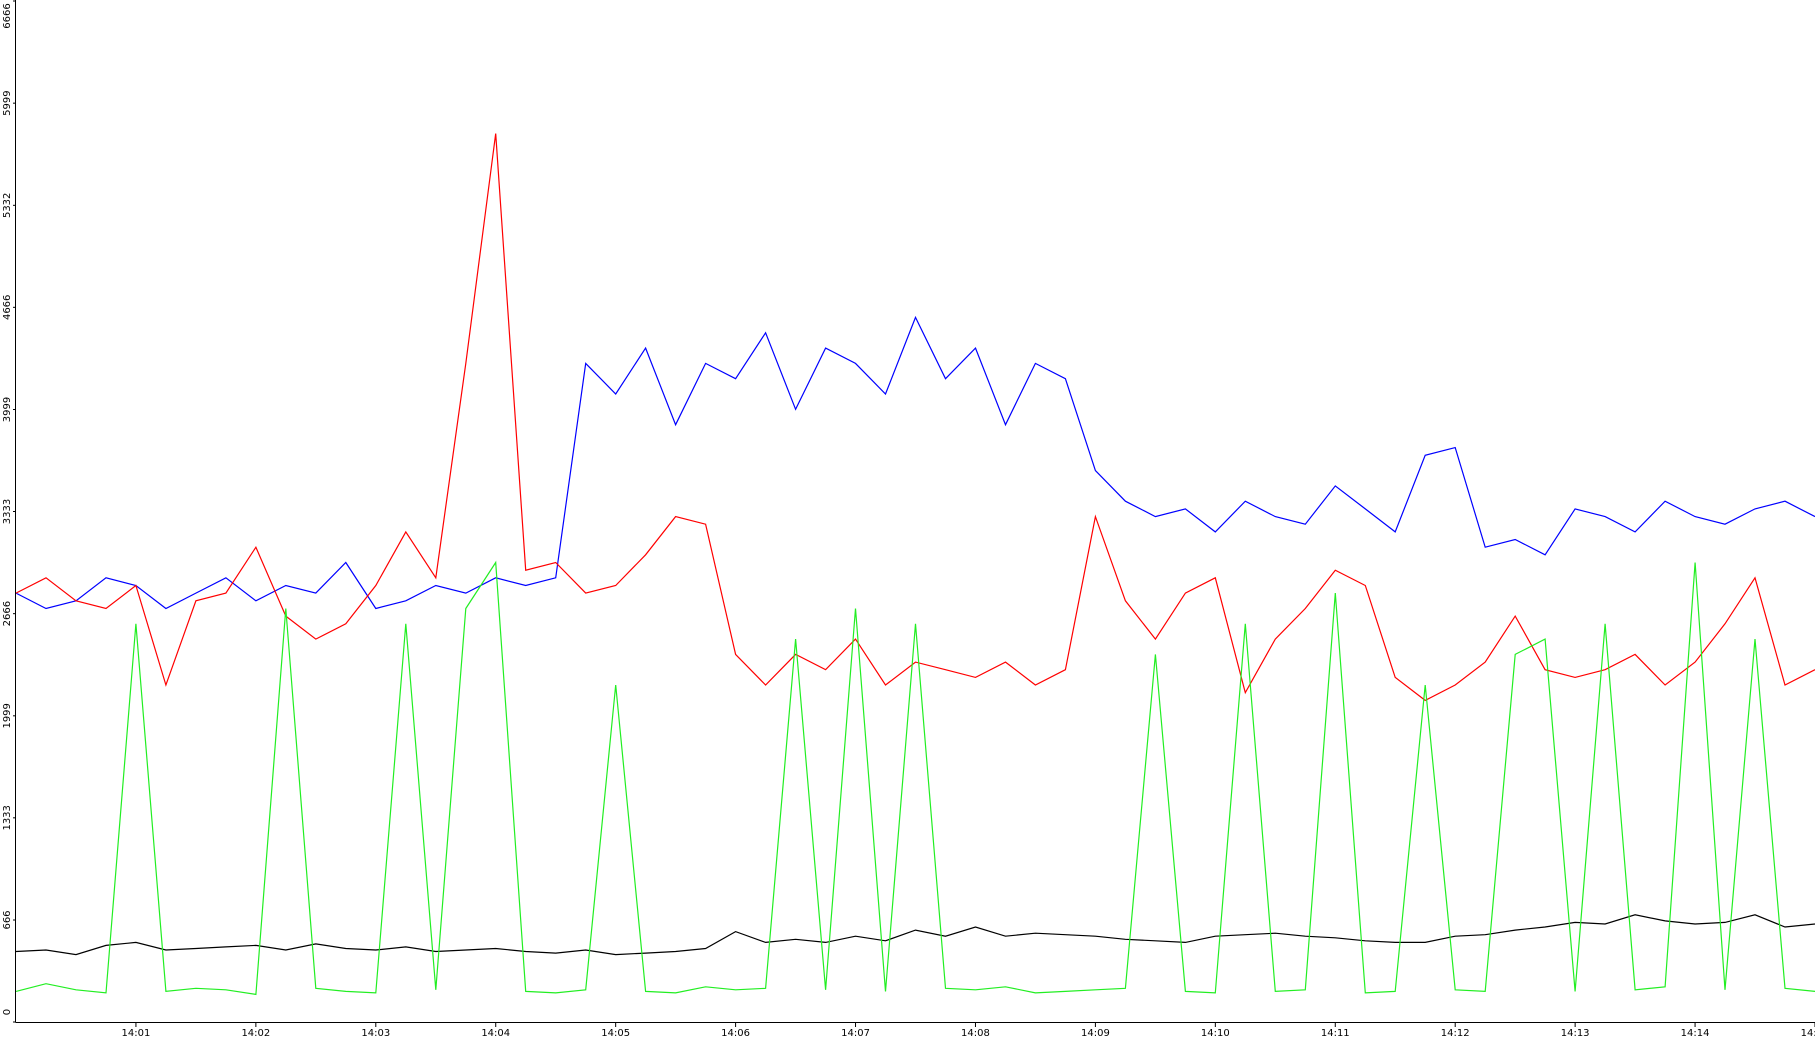 This screenshot has width=1815, height=1039. What do you see at coordinates (1455, 1033) in the screenshot?
I see `x-tick-label: 14:12` at bounding box center [1455, 1033].